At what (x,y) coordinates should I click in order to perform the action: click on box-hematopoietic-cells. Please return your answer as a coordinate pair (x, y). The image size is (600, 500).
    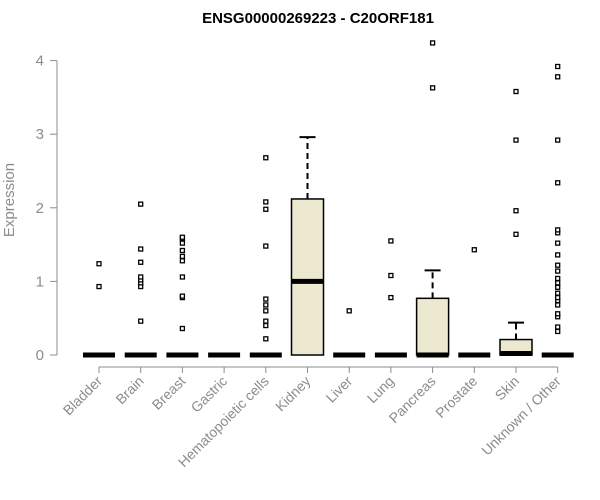
    Looking at the image, I should click on (265, 256).